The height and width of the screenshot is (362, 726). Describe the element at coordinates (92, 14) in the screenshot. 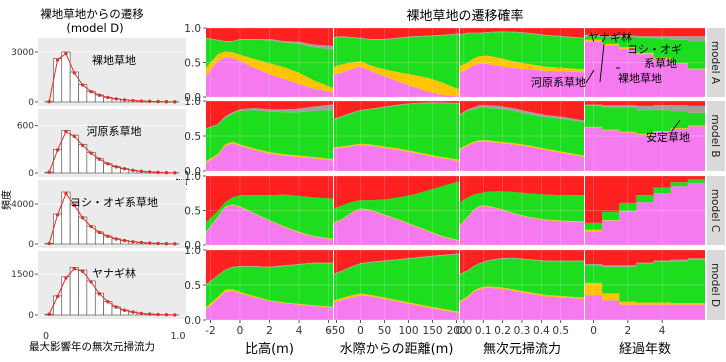

I see `left-title-line1: 裸地草地からの遷移` at that location.